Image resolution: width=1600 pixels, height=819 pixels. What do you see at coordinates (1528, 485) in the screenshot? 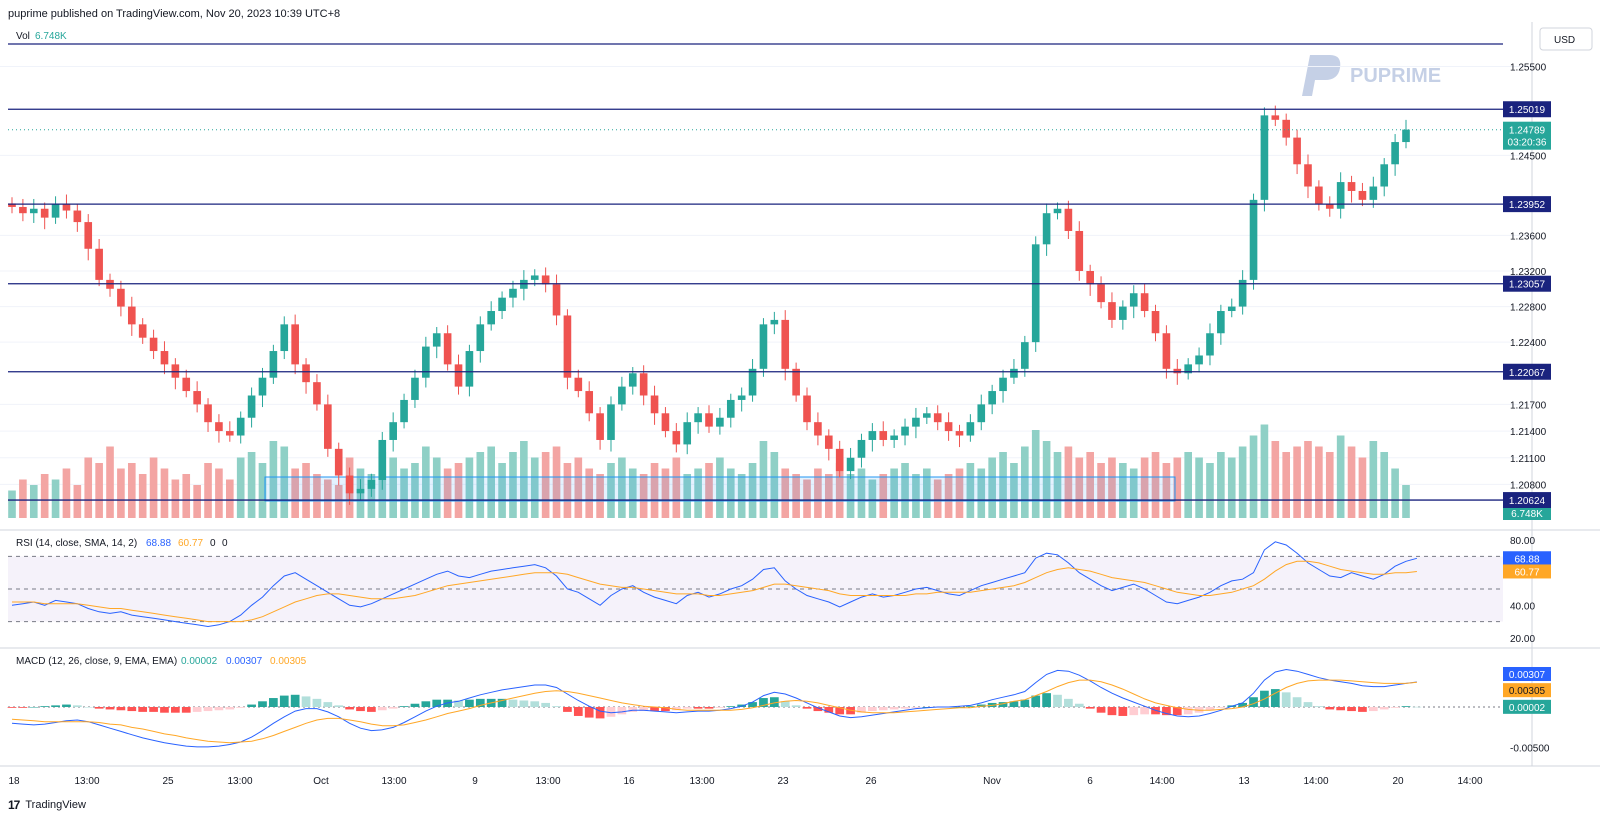
I see `price-tick-label: 1.20800` at bounding box center [1528, 485].